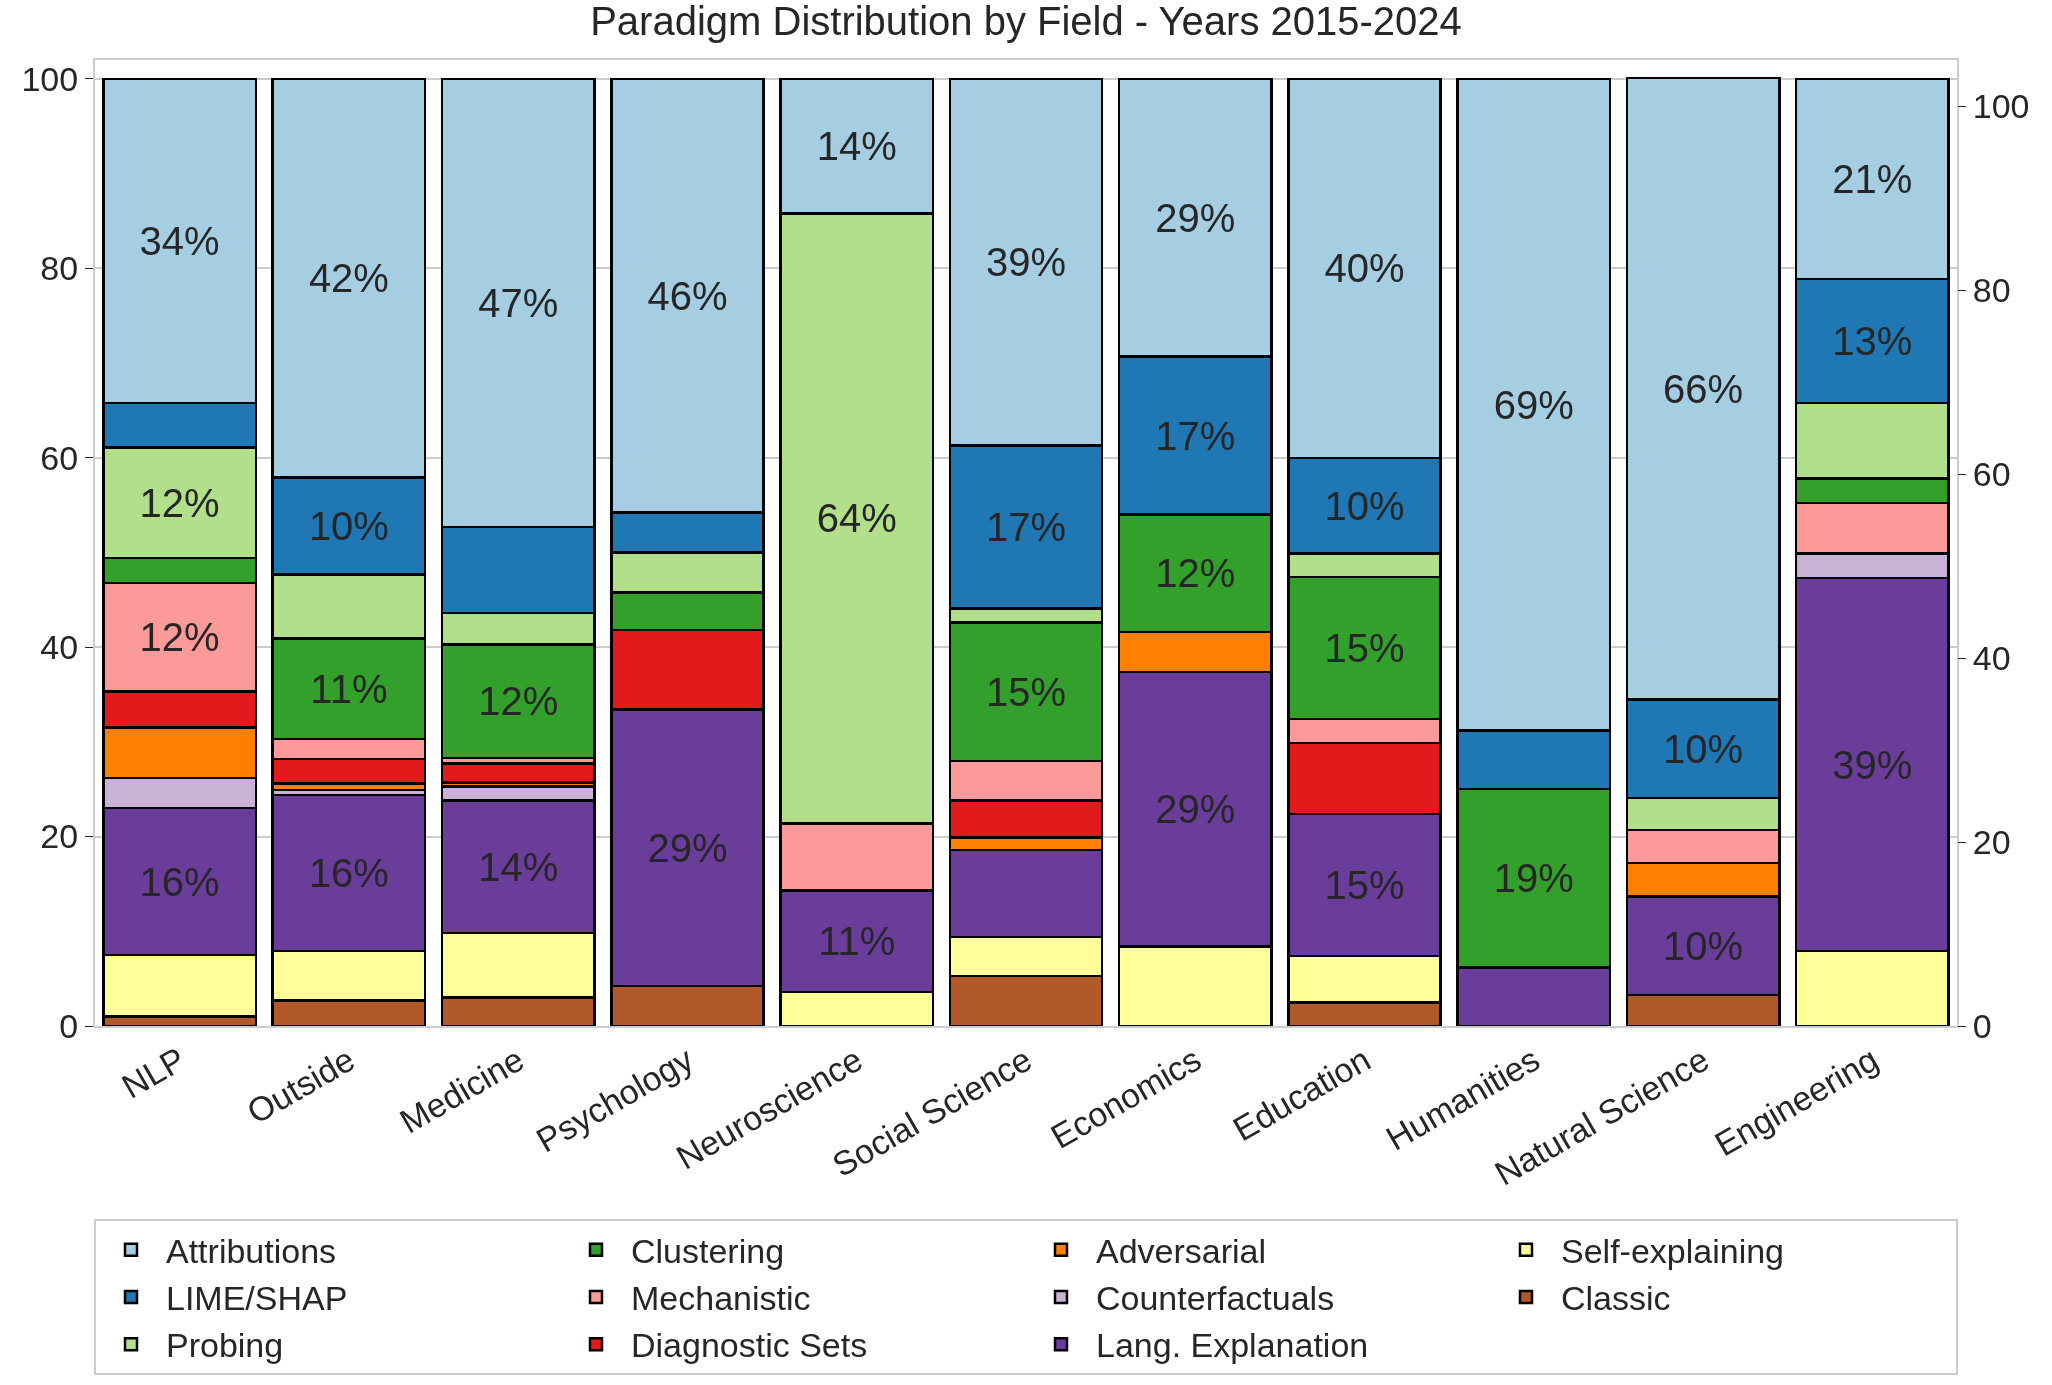  What do you see at coordinates (1026, 21) in the screenshot?
I see `chart-title: Paradigm Distribution by Field - Years 2015-2024` at bounding box center [1026, 21].